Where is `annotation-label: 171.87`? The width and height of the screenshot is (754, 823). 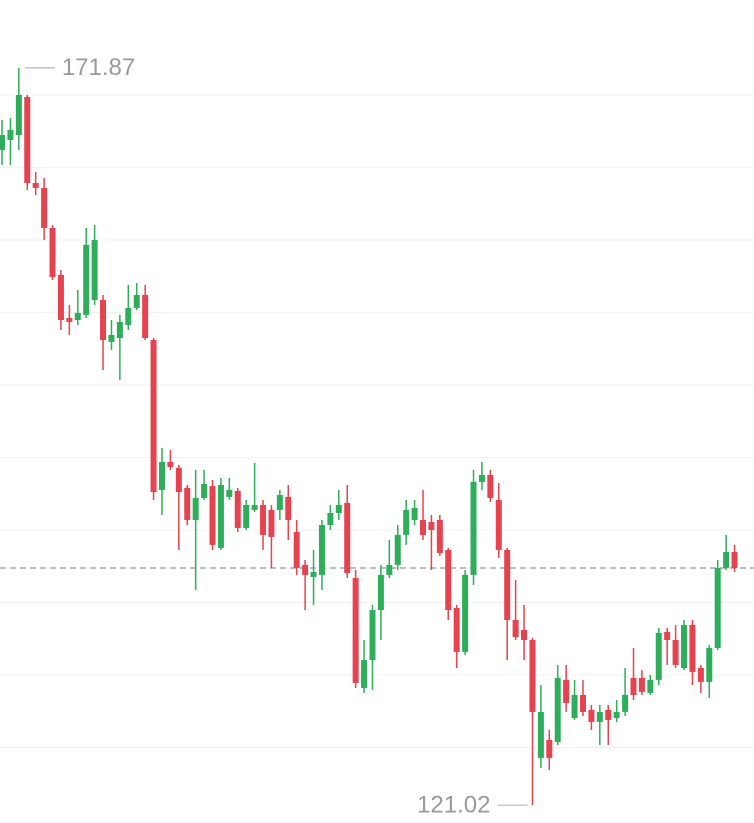 annotation-label: 171.87 is located at coordinates (98, 67).